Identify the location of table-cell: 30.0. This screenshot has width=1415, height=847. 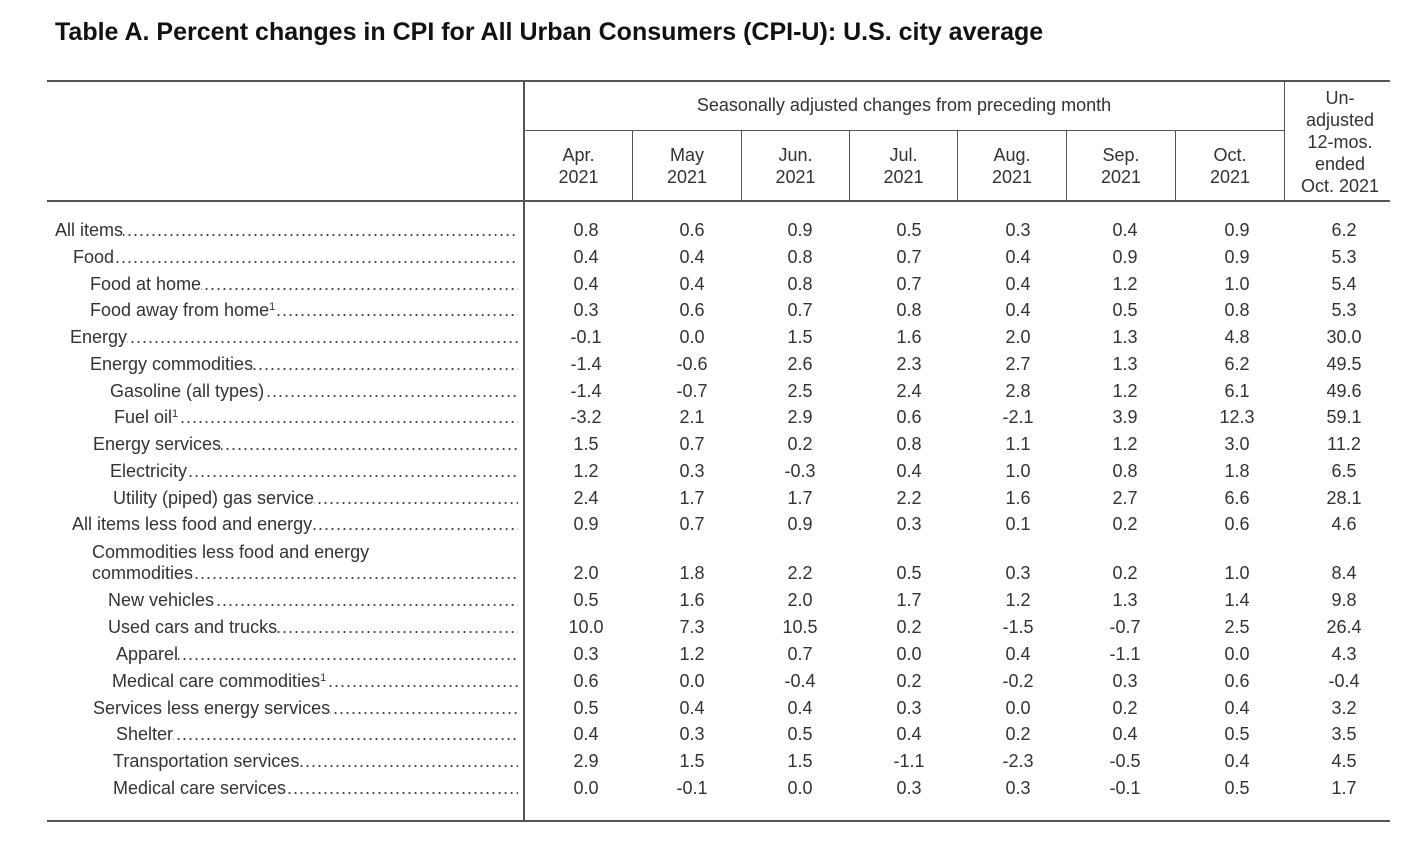
(1344, 337).